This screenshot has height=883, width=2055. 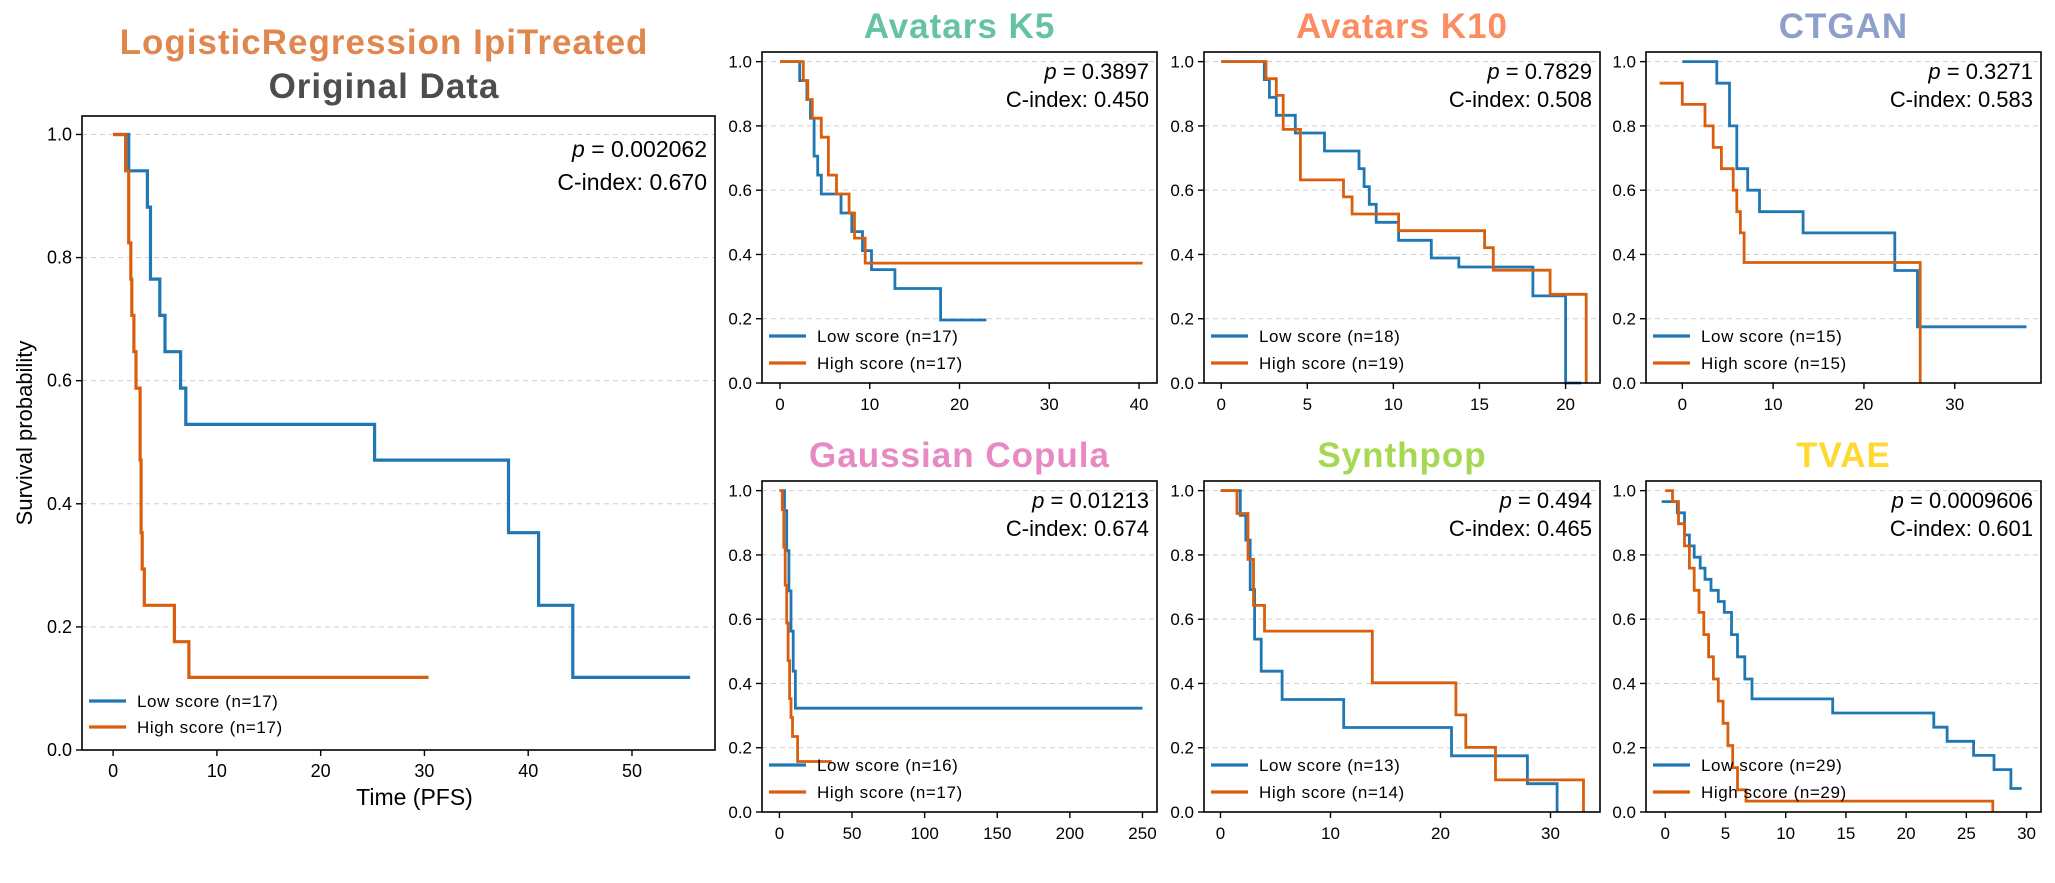 What do you see at coordinates (1332, 792) in the screenshot?
I see `legend-label-high: High score (n=14)` at bounding box center [1332, 792].